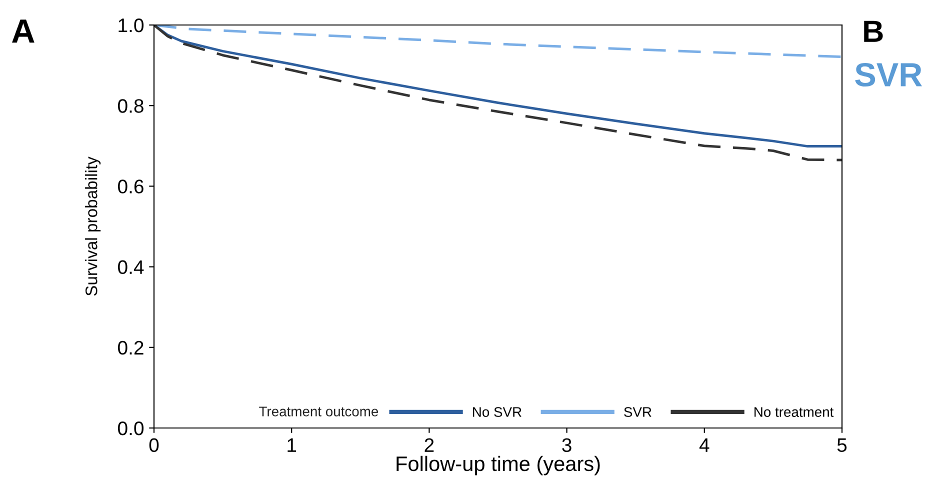  What do you see at coordinates (497, 412) in the screenshot?
I see `legend-label: No SVR` at bounding box center [497, 412].